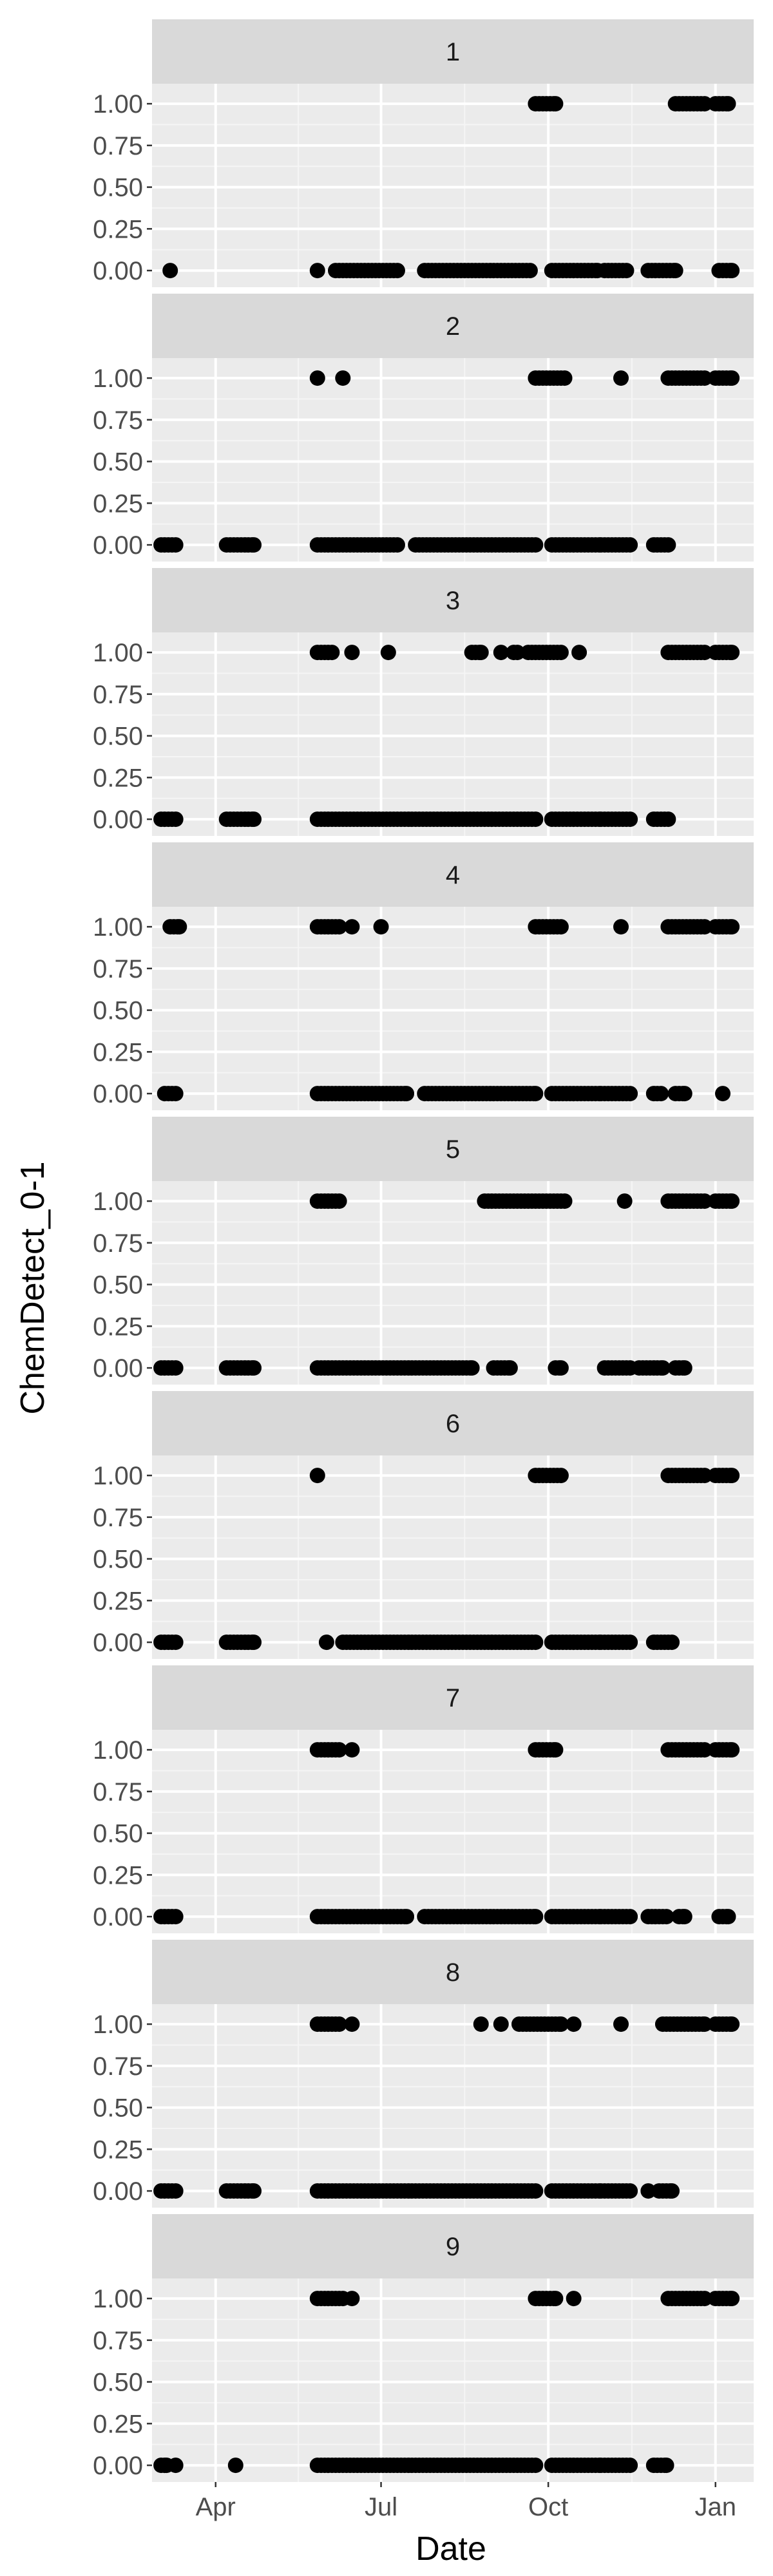 This screenshot has width=773, height=2576. What do you see at coordinates (453, 875) in the screenshot?
I see `facet-strip-label: 4` at bounding box center [453, 875].